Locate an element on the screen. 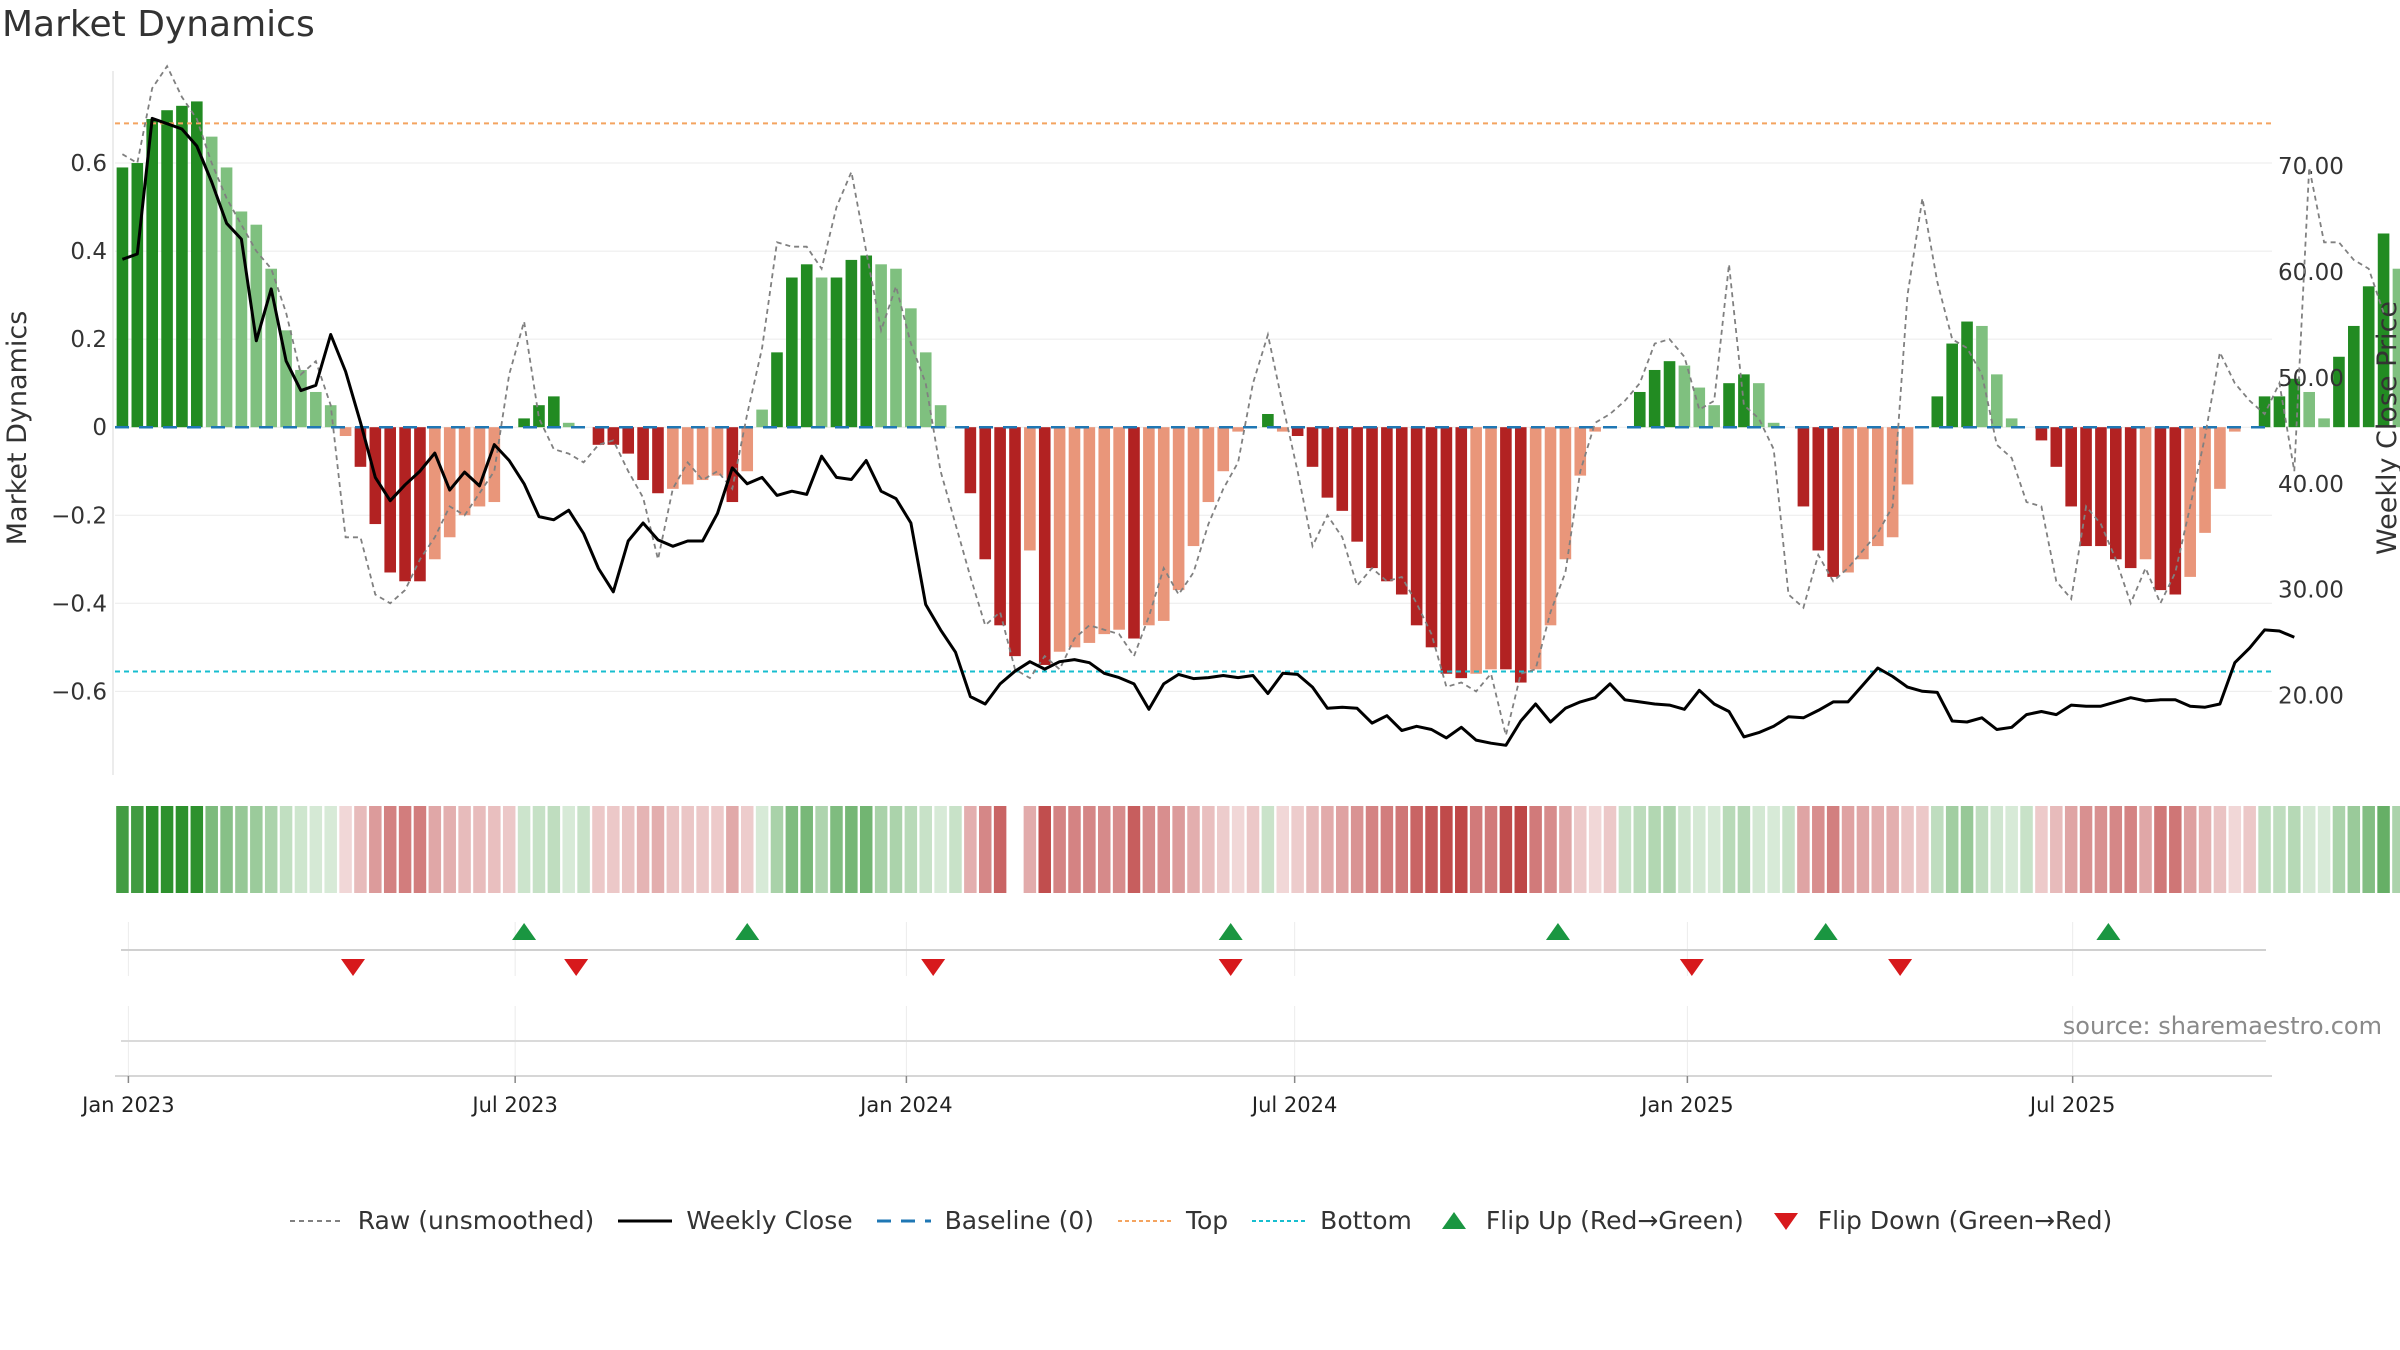  y-tick-label: 0 is located at coordinates (99, 428).